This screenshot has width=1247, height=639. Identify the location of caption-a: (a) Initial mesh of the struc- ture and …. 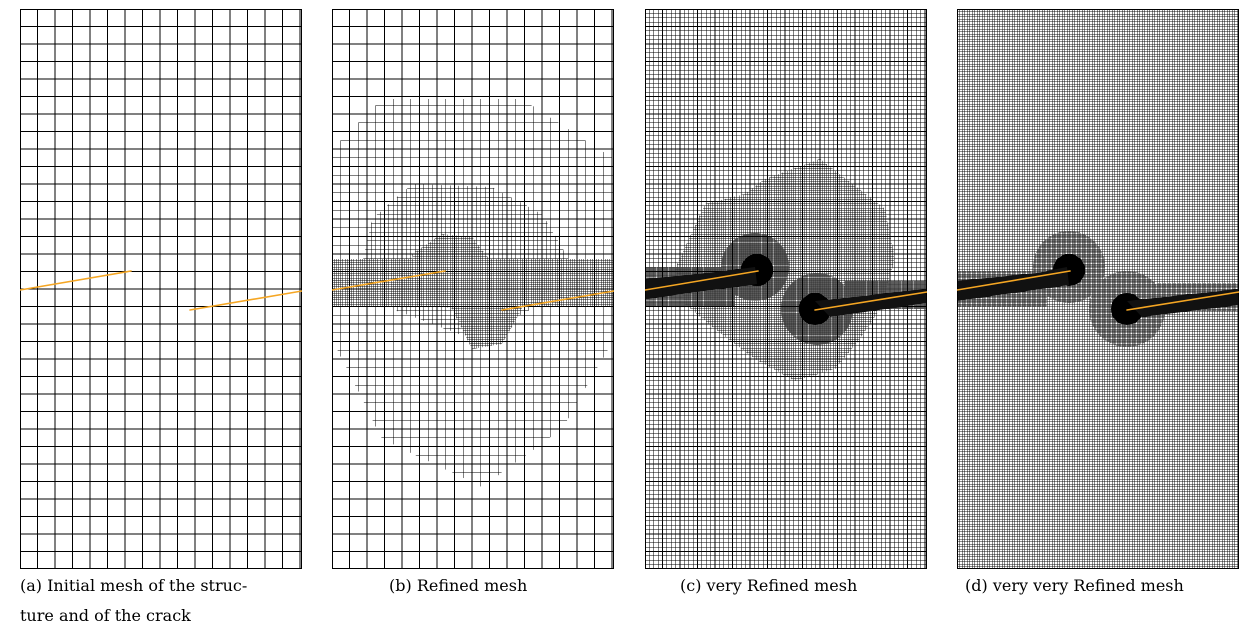
(170, 601).